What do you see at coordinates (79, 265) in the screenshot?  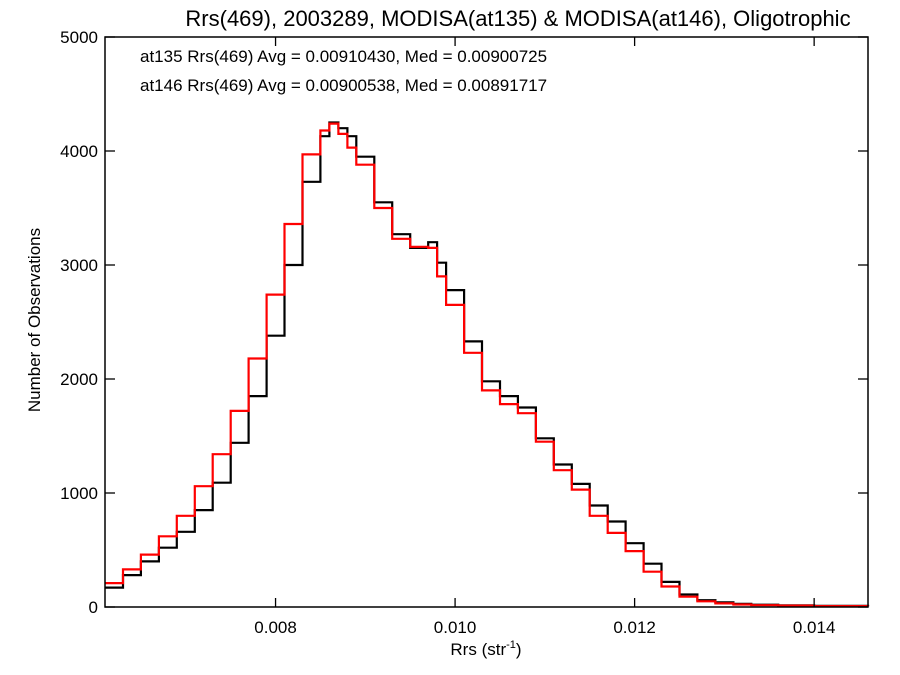 I see `y-tick-label-3: 3000` at bounding box center [79, 265].